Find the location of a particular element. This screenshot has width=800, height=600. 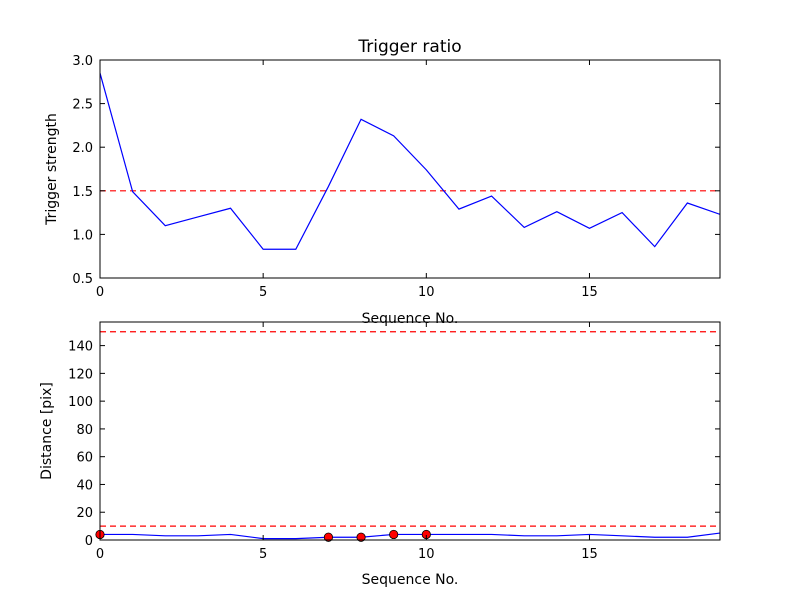

y-tick-label: 80 is located at coordinates (84, 430).